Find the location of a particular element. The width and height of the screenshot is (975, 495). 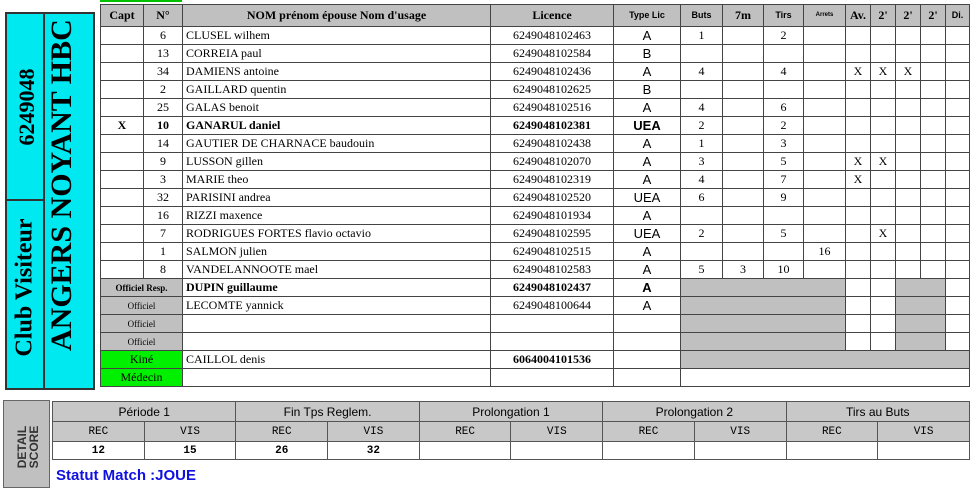

kine-row: Kiné CAILLOL denis 6064004101536 is located at coordinates (535, 359).